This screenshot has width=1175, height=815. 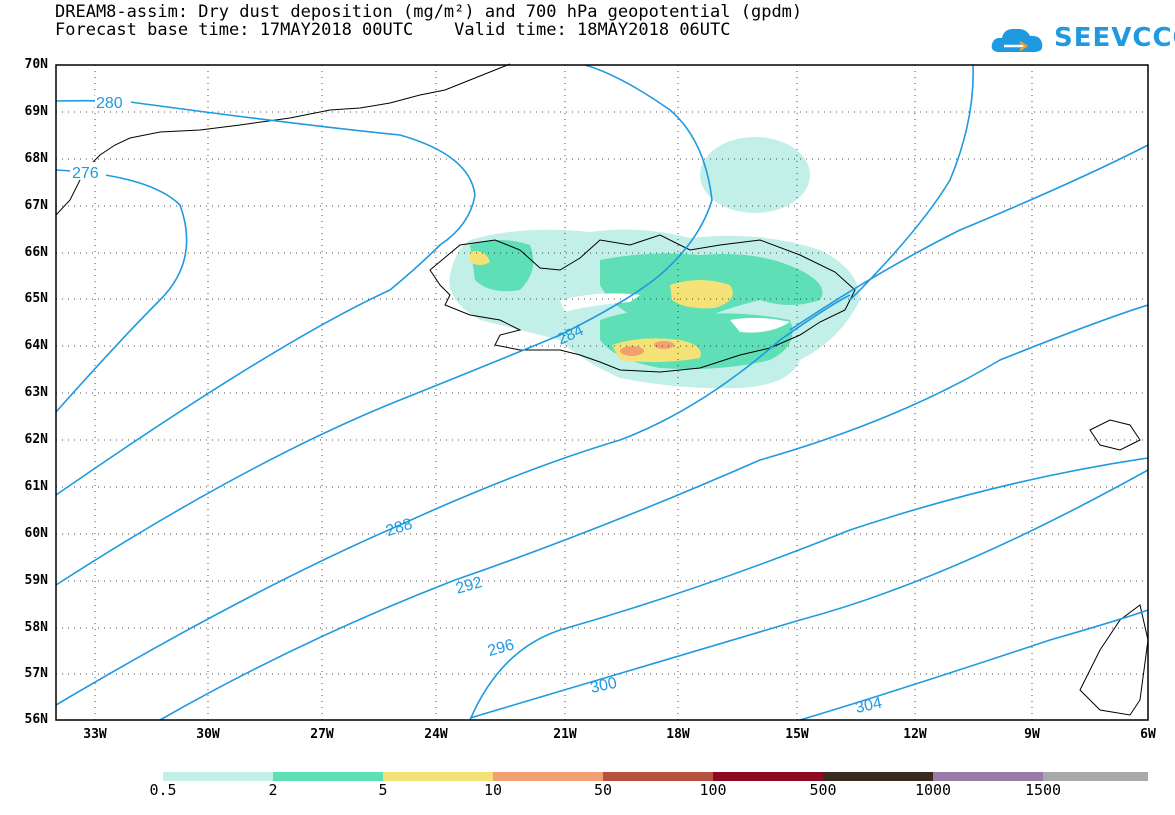 What do you see at coordinates (469, 586) in the screenshot?
I see `contour-label-292: 292` at bounding box center [469, 586].